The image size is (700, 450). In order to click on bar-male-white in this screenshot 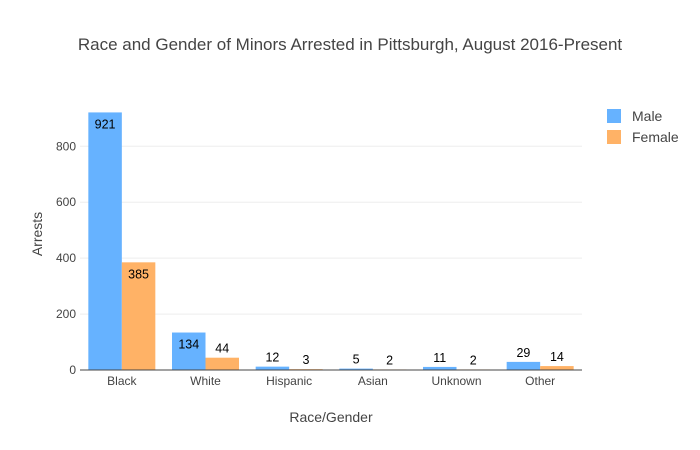, I will do `click(189, 351)`.